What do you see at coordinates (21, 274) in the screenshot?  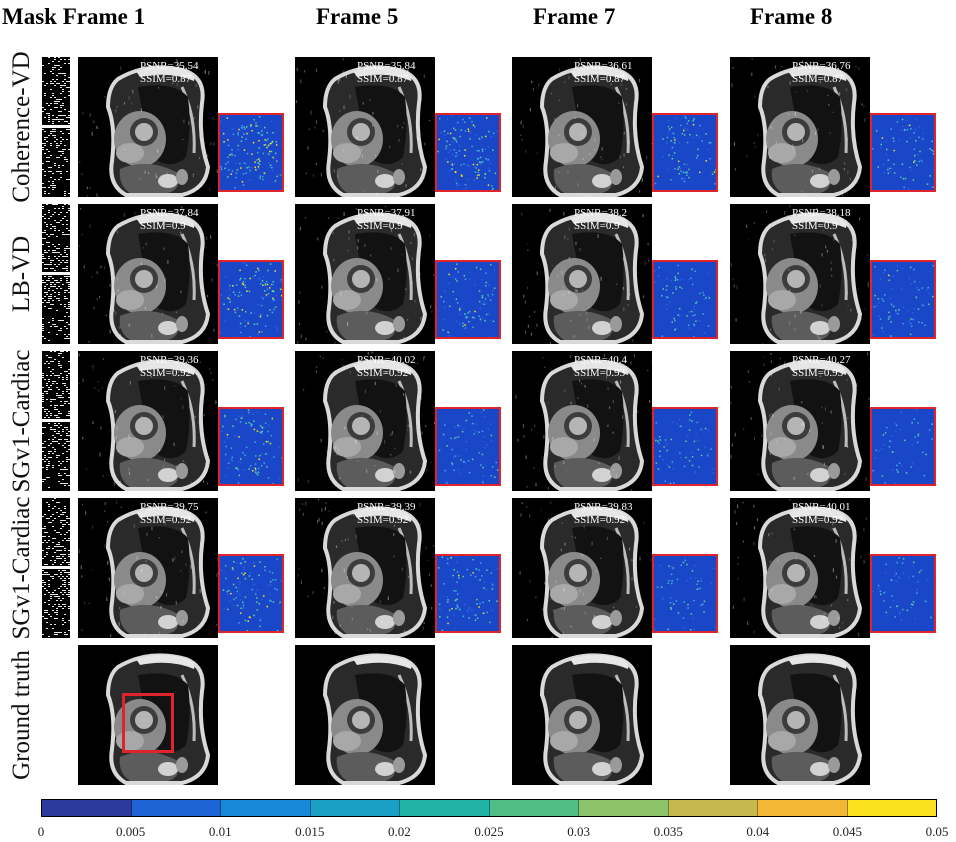 I see `row-label: LB-VD` at bounding box center [21, 274].